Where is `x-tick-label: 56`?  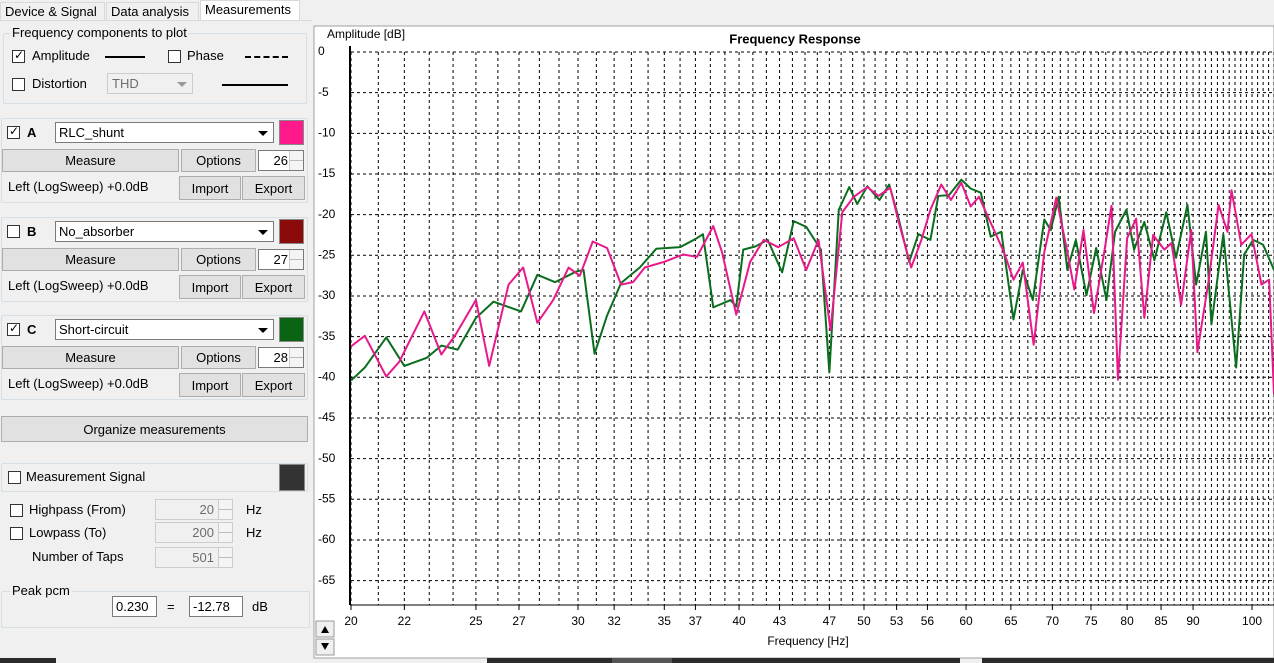
x-tick-label: 56 is located at coordinates (928, 621).